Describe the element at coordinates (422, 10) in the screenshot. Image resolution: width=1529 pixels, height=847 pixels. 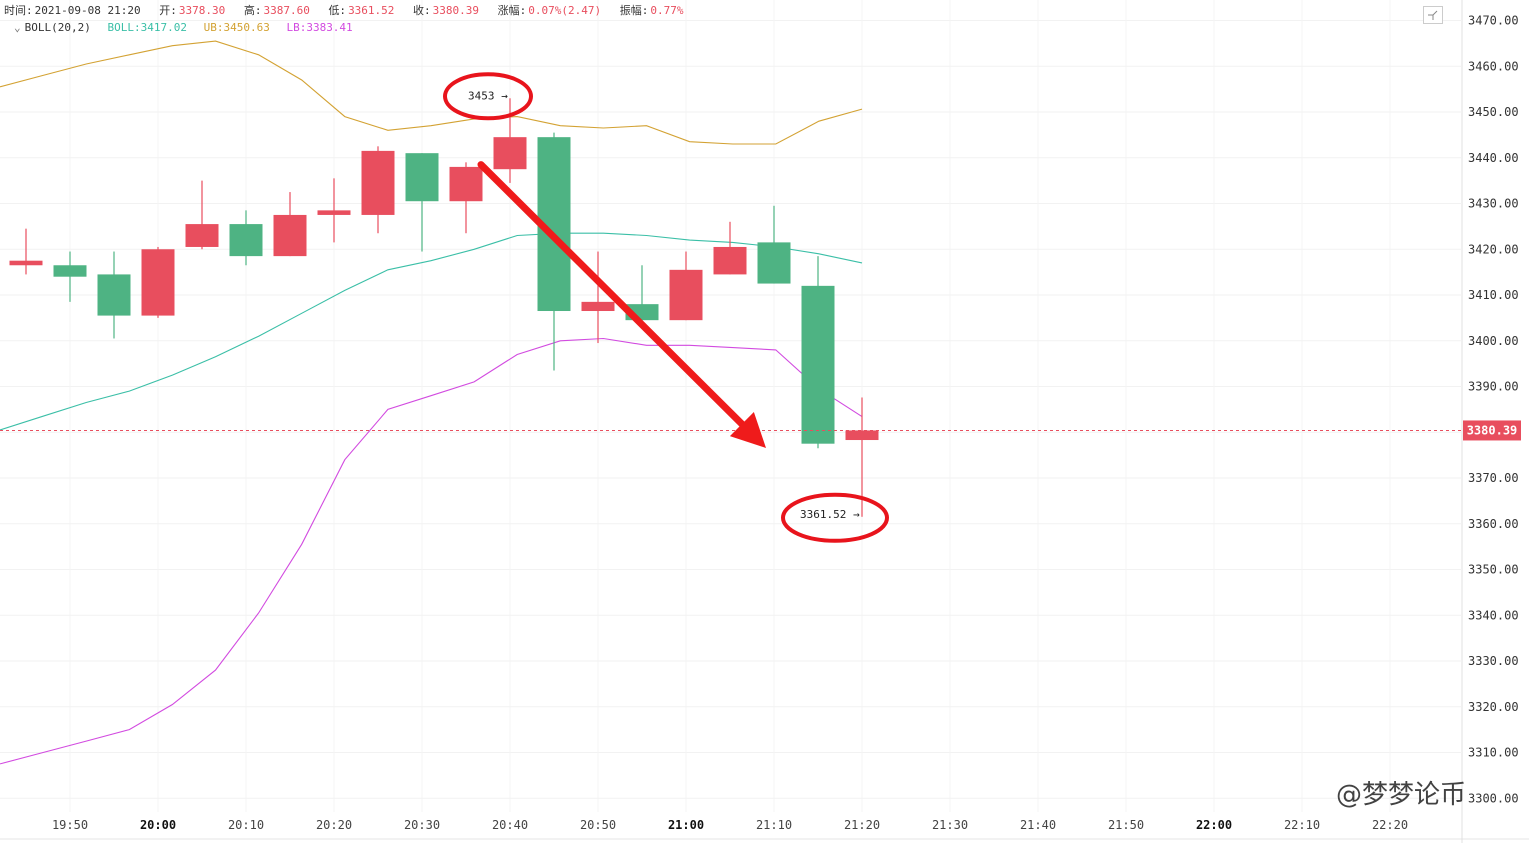
I see `close-label: 收:` at that location.